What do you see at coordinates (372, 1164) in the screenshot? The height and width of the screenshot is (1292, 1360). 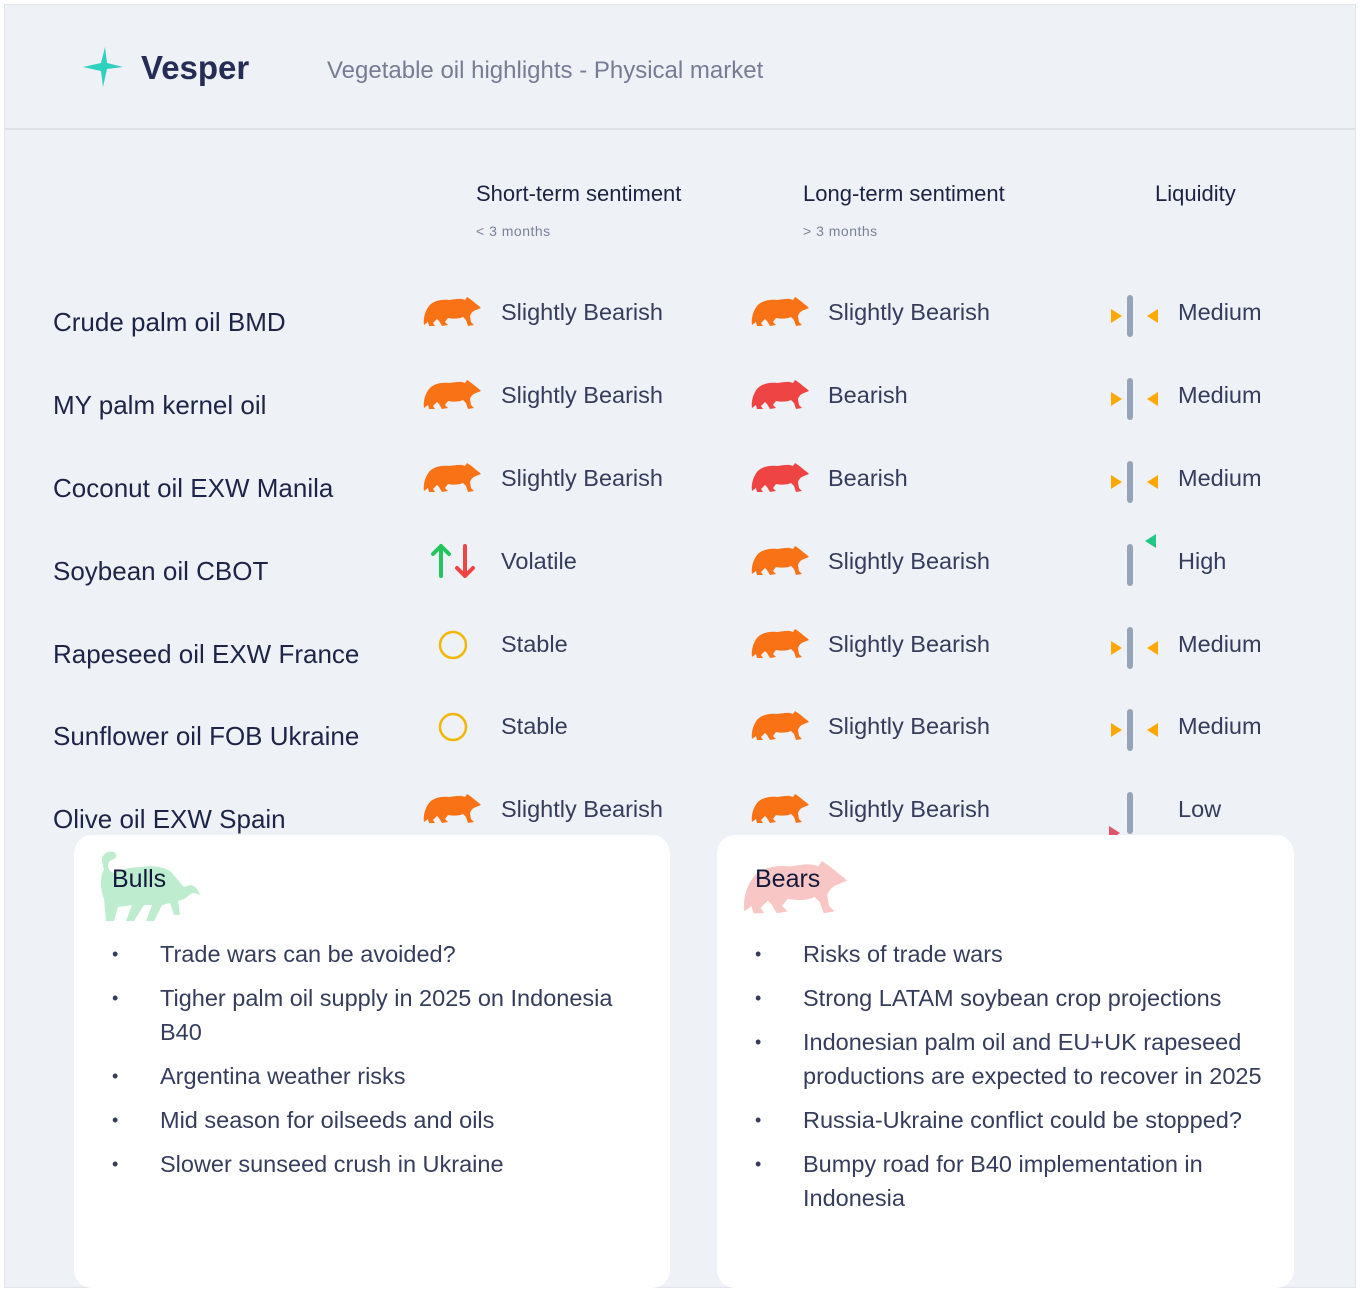 I see `bulls-list-item: Slower sunseed crush in Ukraine` at bounding box center [372, 1164].